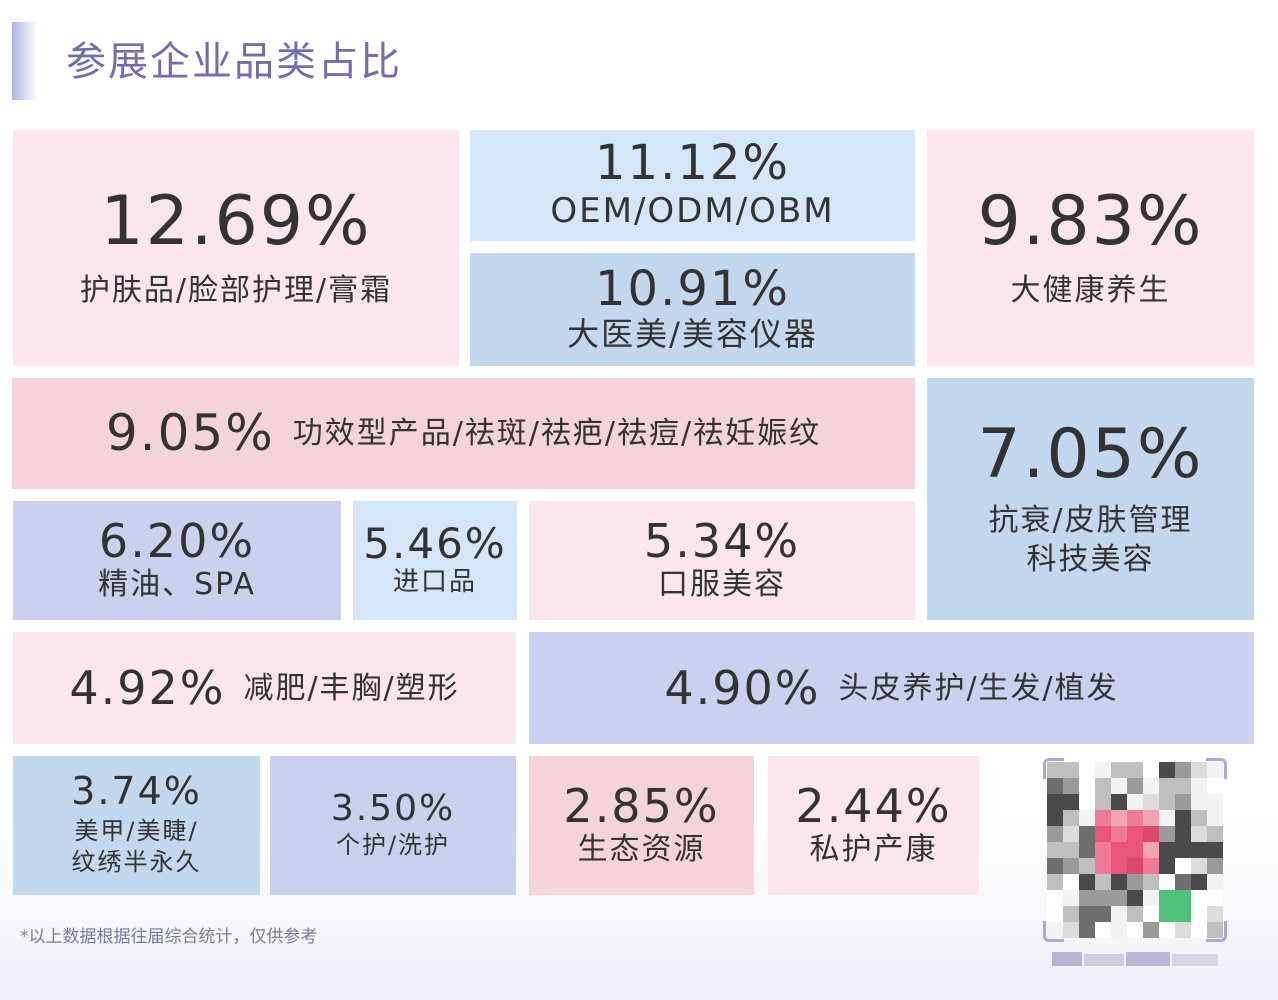 The image size is (1278, 1000). I want to click on category-label: OEM/ODM/OBM, so click(692, 210).